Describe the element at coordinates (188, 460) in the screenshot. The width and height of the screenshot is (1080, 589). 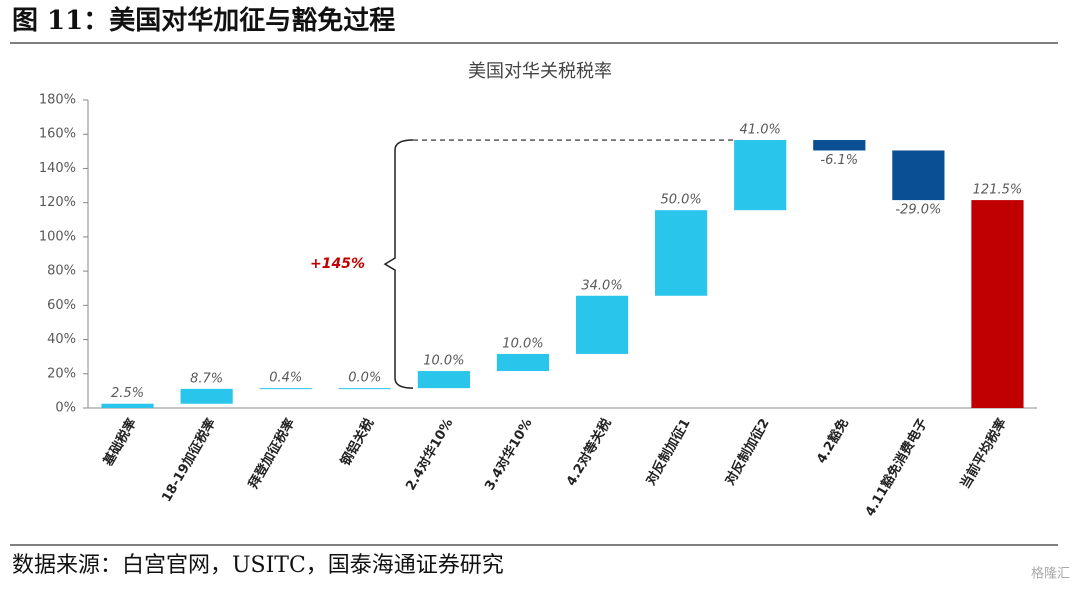
I see `x-tick-label: 18-19加征税率` at that location.